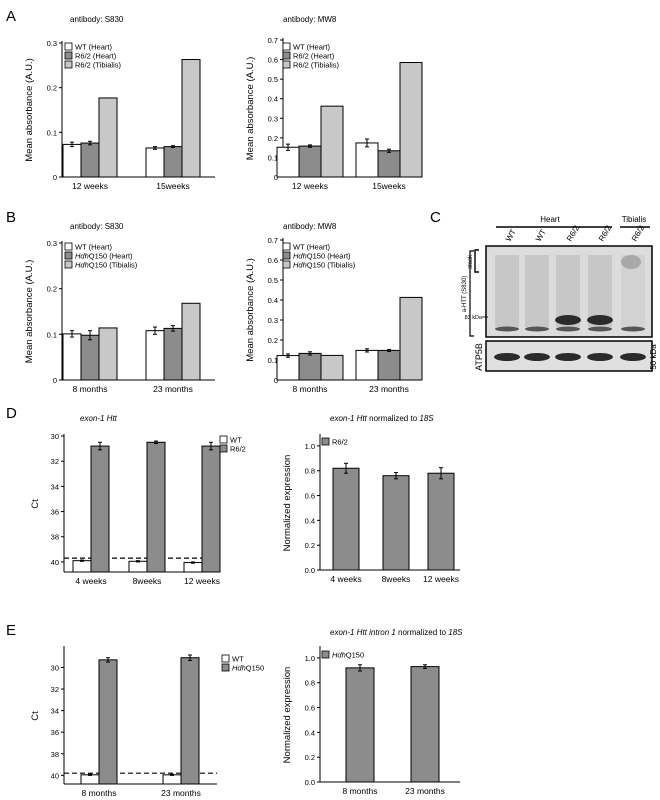  Describe the element at coordinates (55, 512) in the screenshot. I see `y-tick-label: 36` at that location.